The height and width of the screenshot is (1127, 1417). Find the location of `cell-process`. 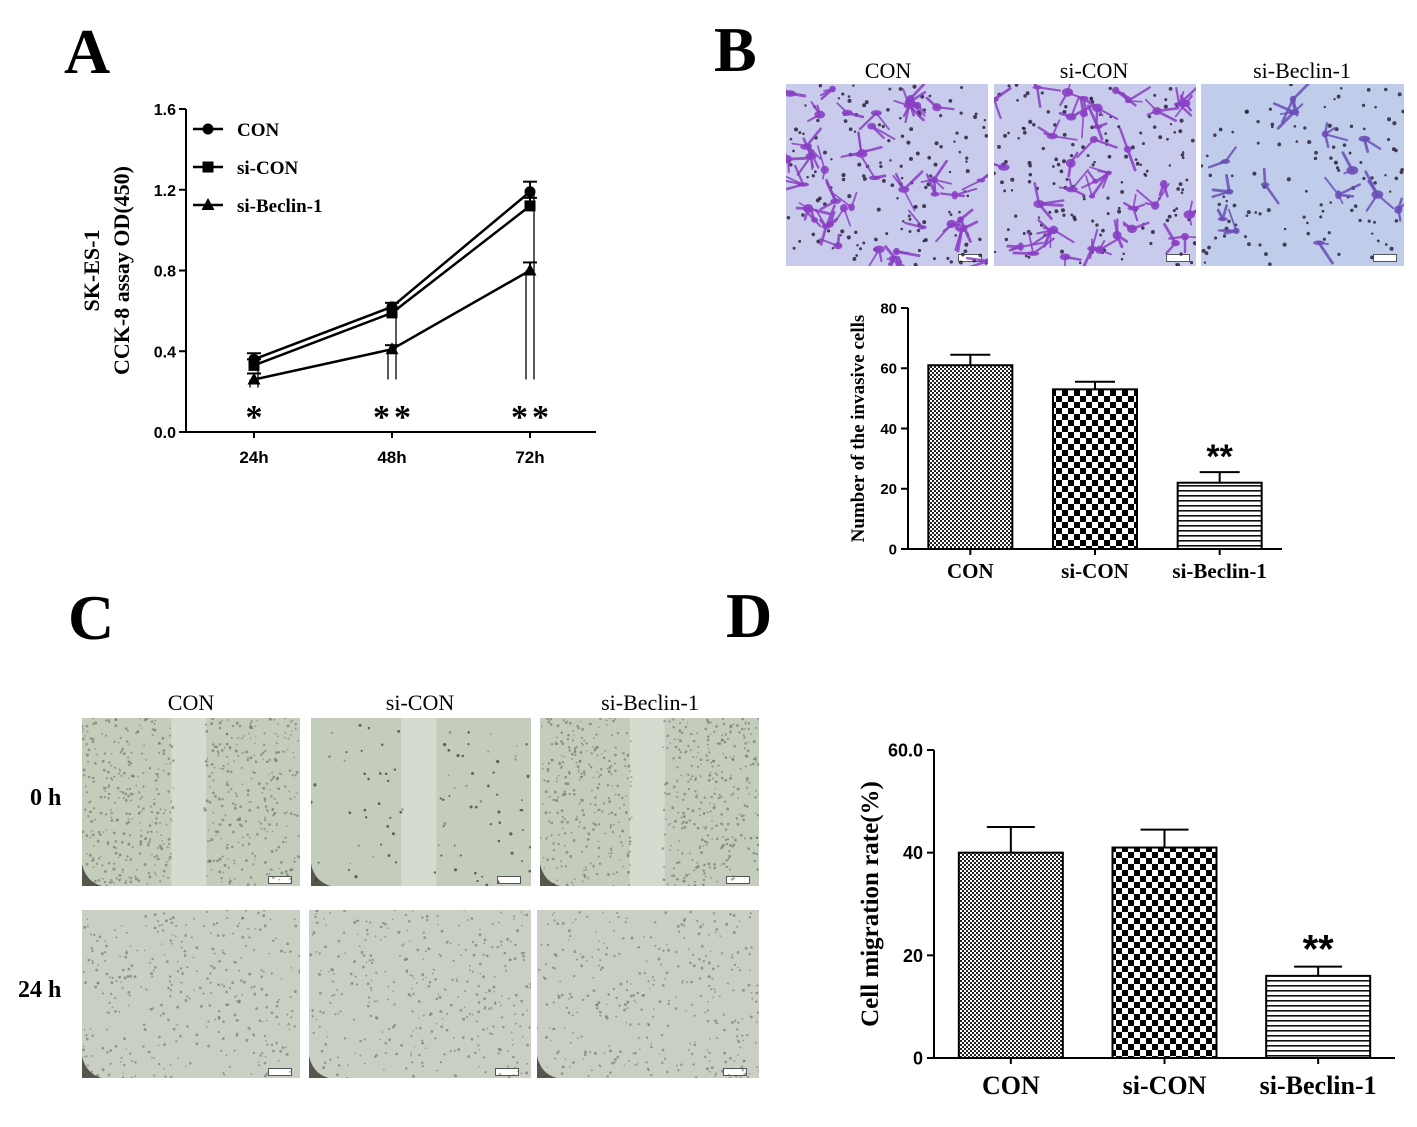

cell-process is located at coordinates (908, 254).